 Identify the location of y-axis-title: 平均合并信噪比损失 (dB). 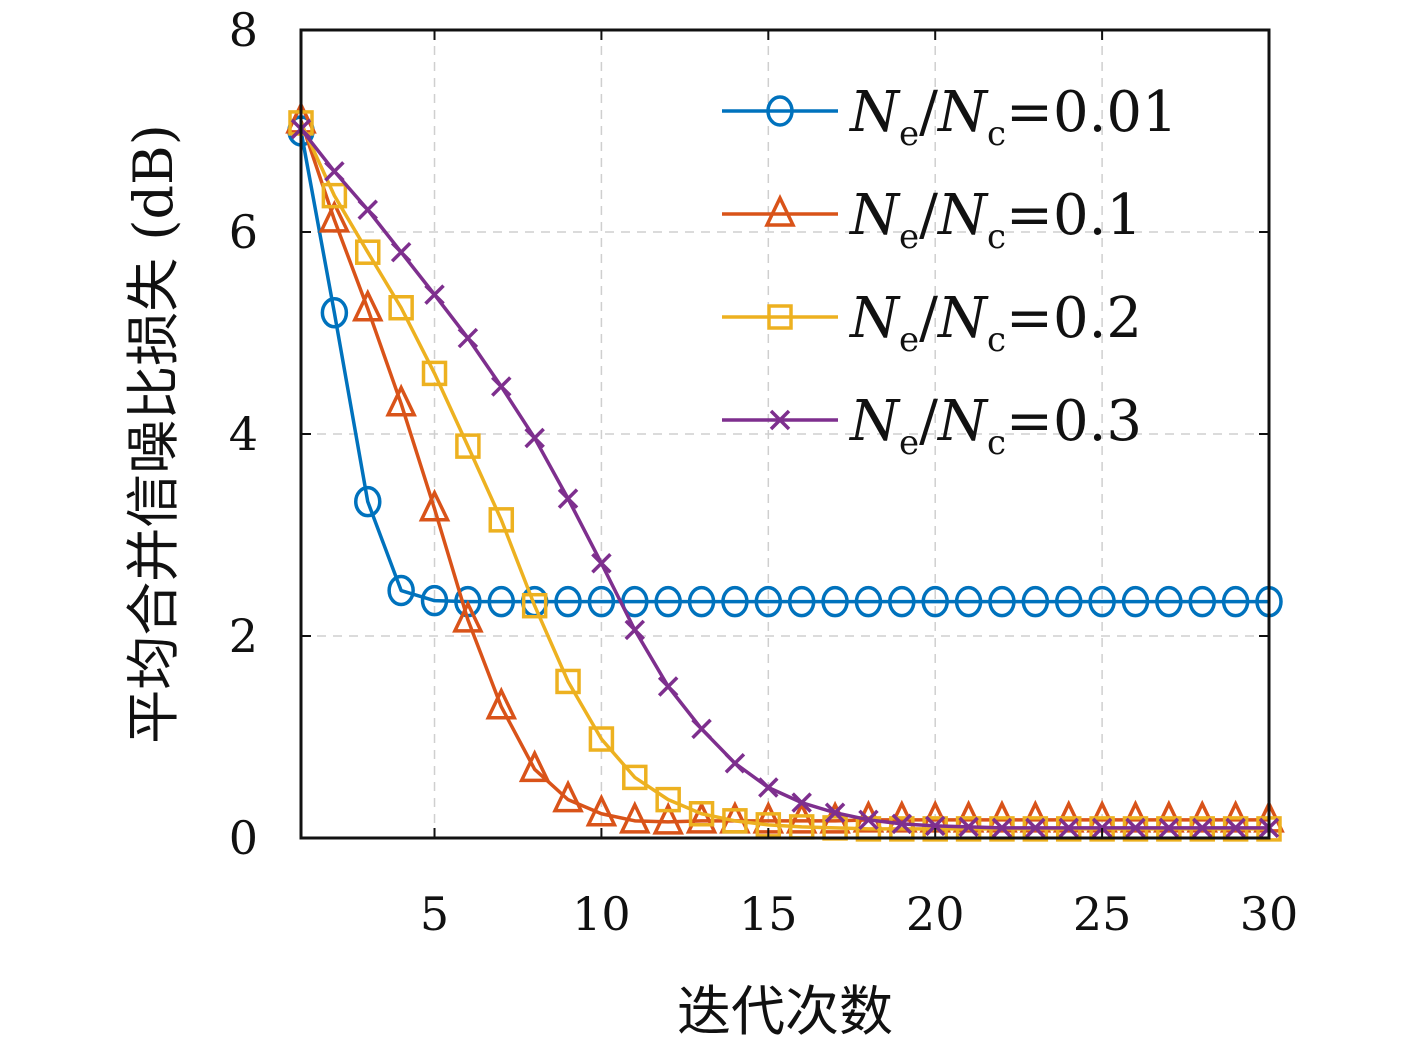
(153, 434).